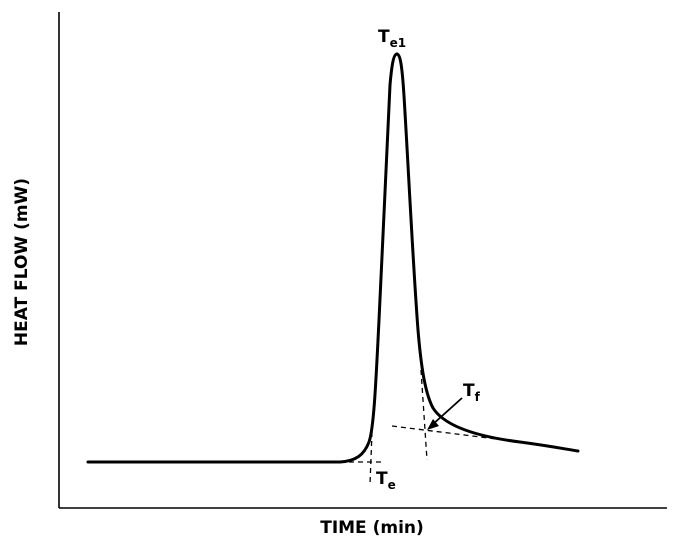 This screenshot has width=678, height=538. I want to click on end-label: Tf, so click(472, 392).